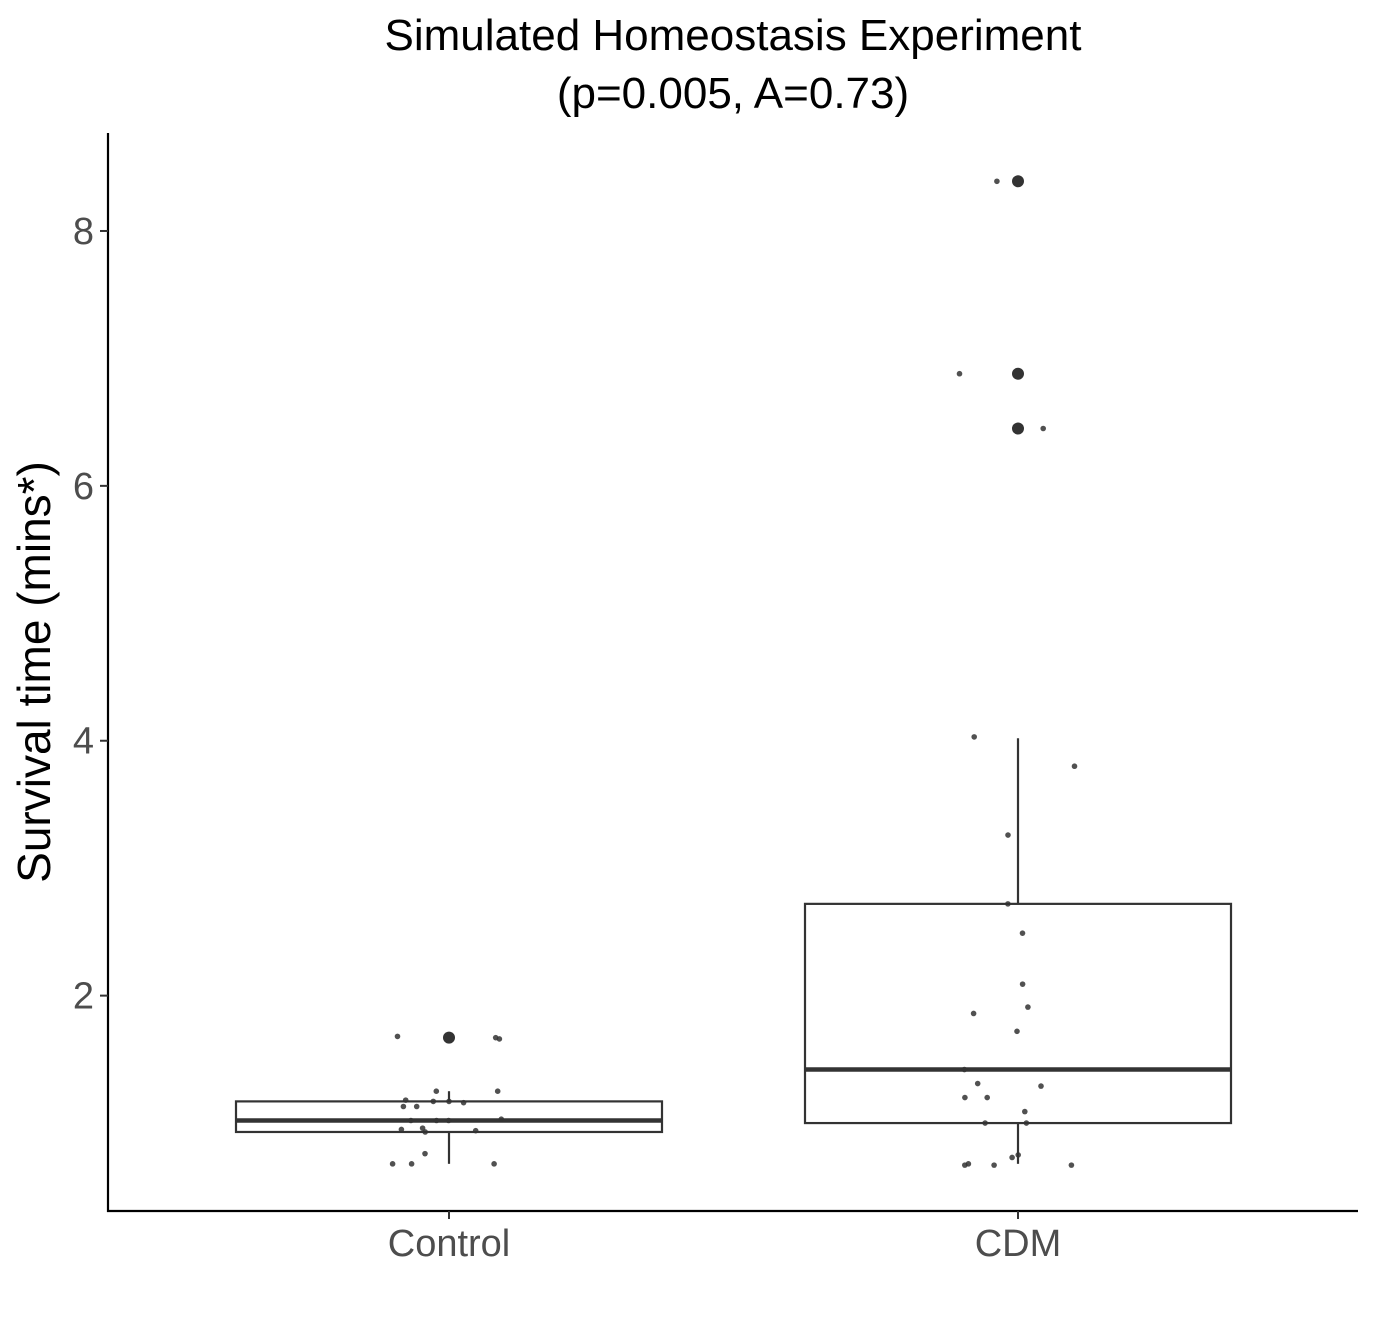 This screenshot has height=1336, width=1374. What do you see at coordinates (83, 232) in the screenshot?
I see `y-tick-label: 8` at bounding box center [83, 232].